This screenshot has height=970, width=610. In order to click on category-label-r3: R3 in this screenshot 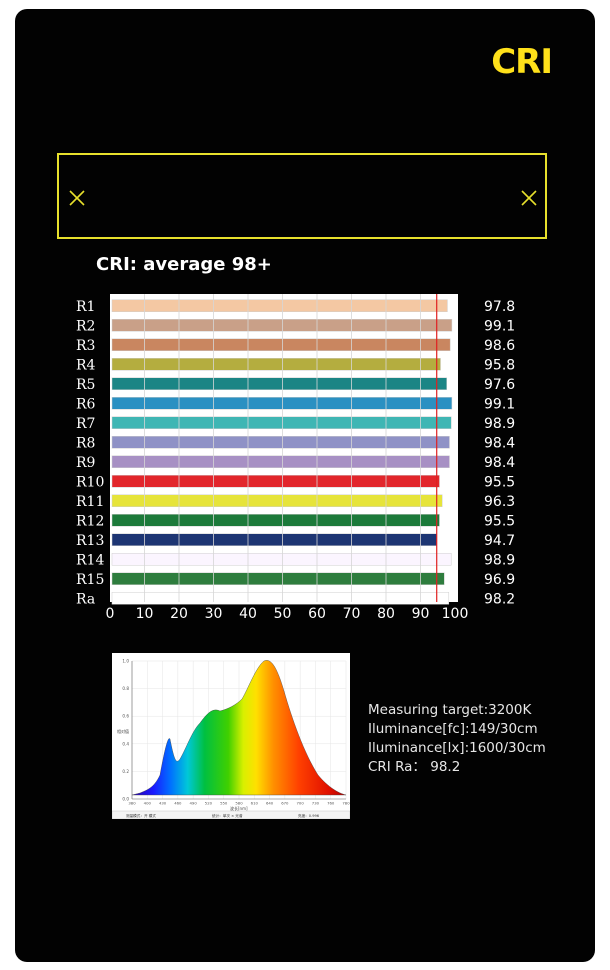, I will do `click(85, 346)`.